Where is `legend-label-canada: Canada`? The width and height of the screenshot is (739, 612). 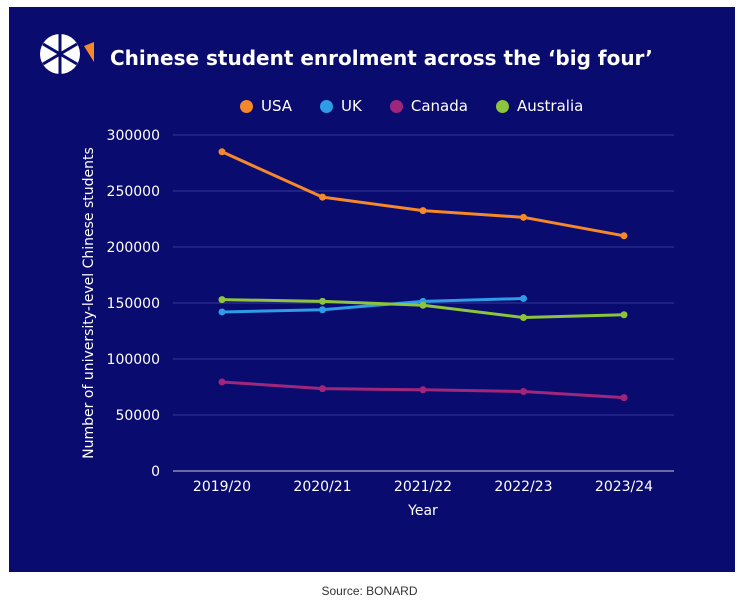
legend-label-canada: Canada is located at coordinates (439, 106).